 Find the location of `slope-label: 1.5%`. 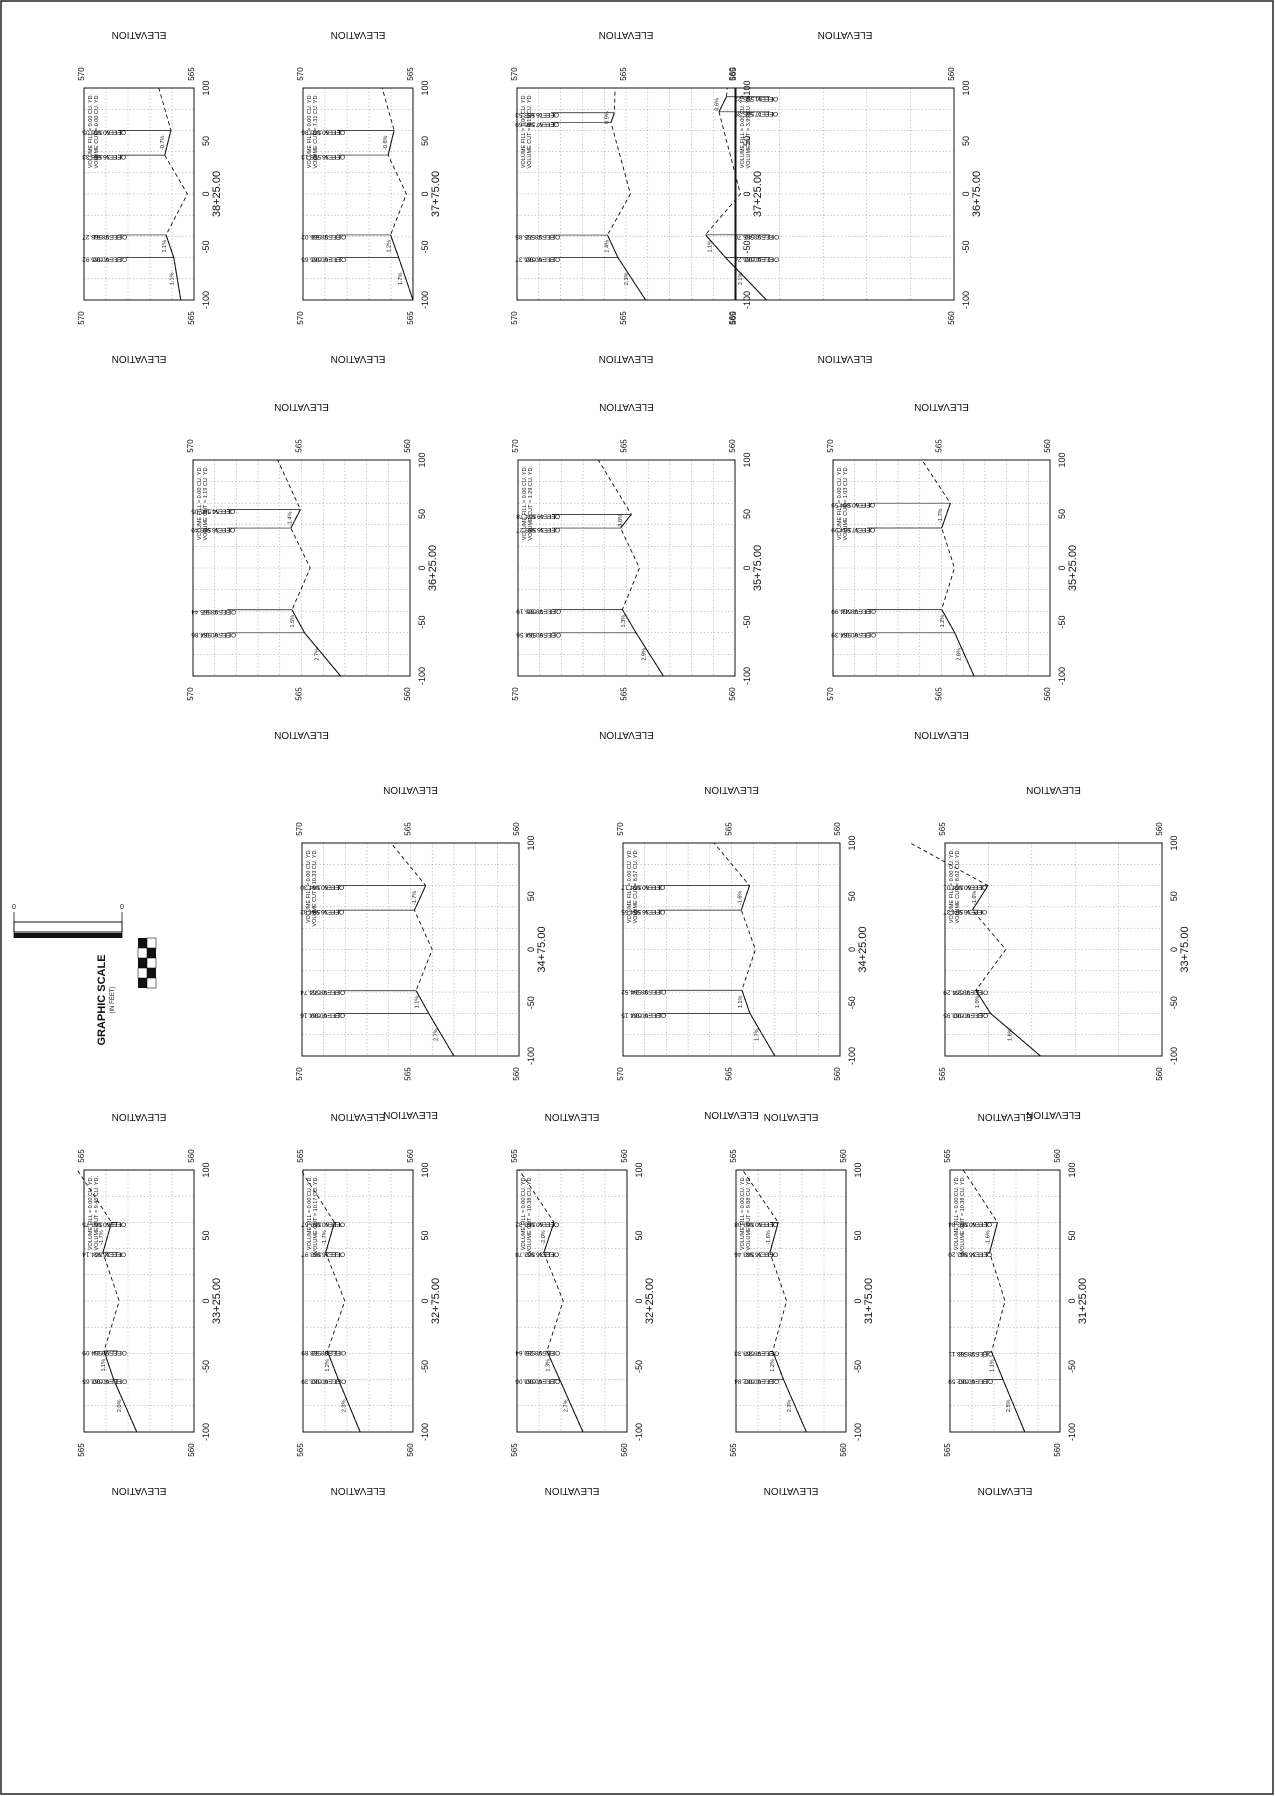

slope-label: 1.5% is located at coordinates (293, 621).